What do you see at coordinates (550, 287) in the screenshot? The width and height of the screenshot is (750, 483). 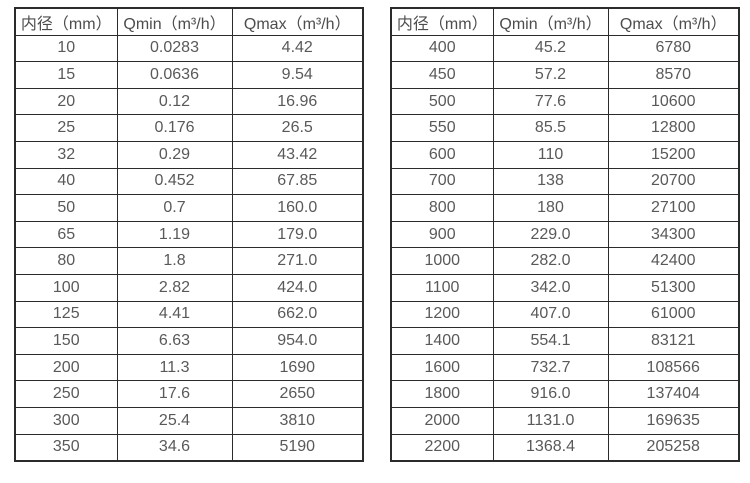 I see `cell-qmin: 342.0` at bounding box center [550, 287].